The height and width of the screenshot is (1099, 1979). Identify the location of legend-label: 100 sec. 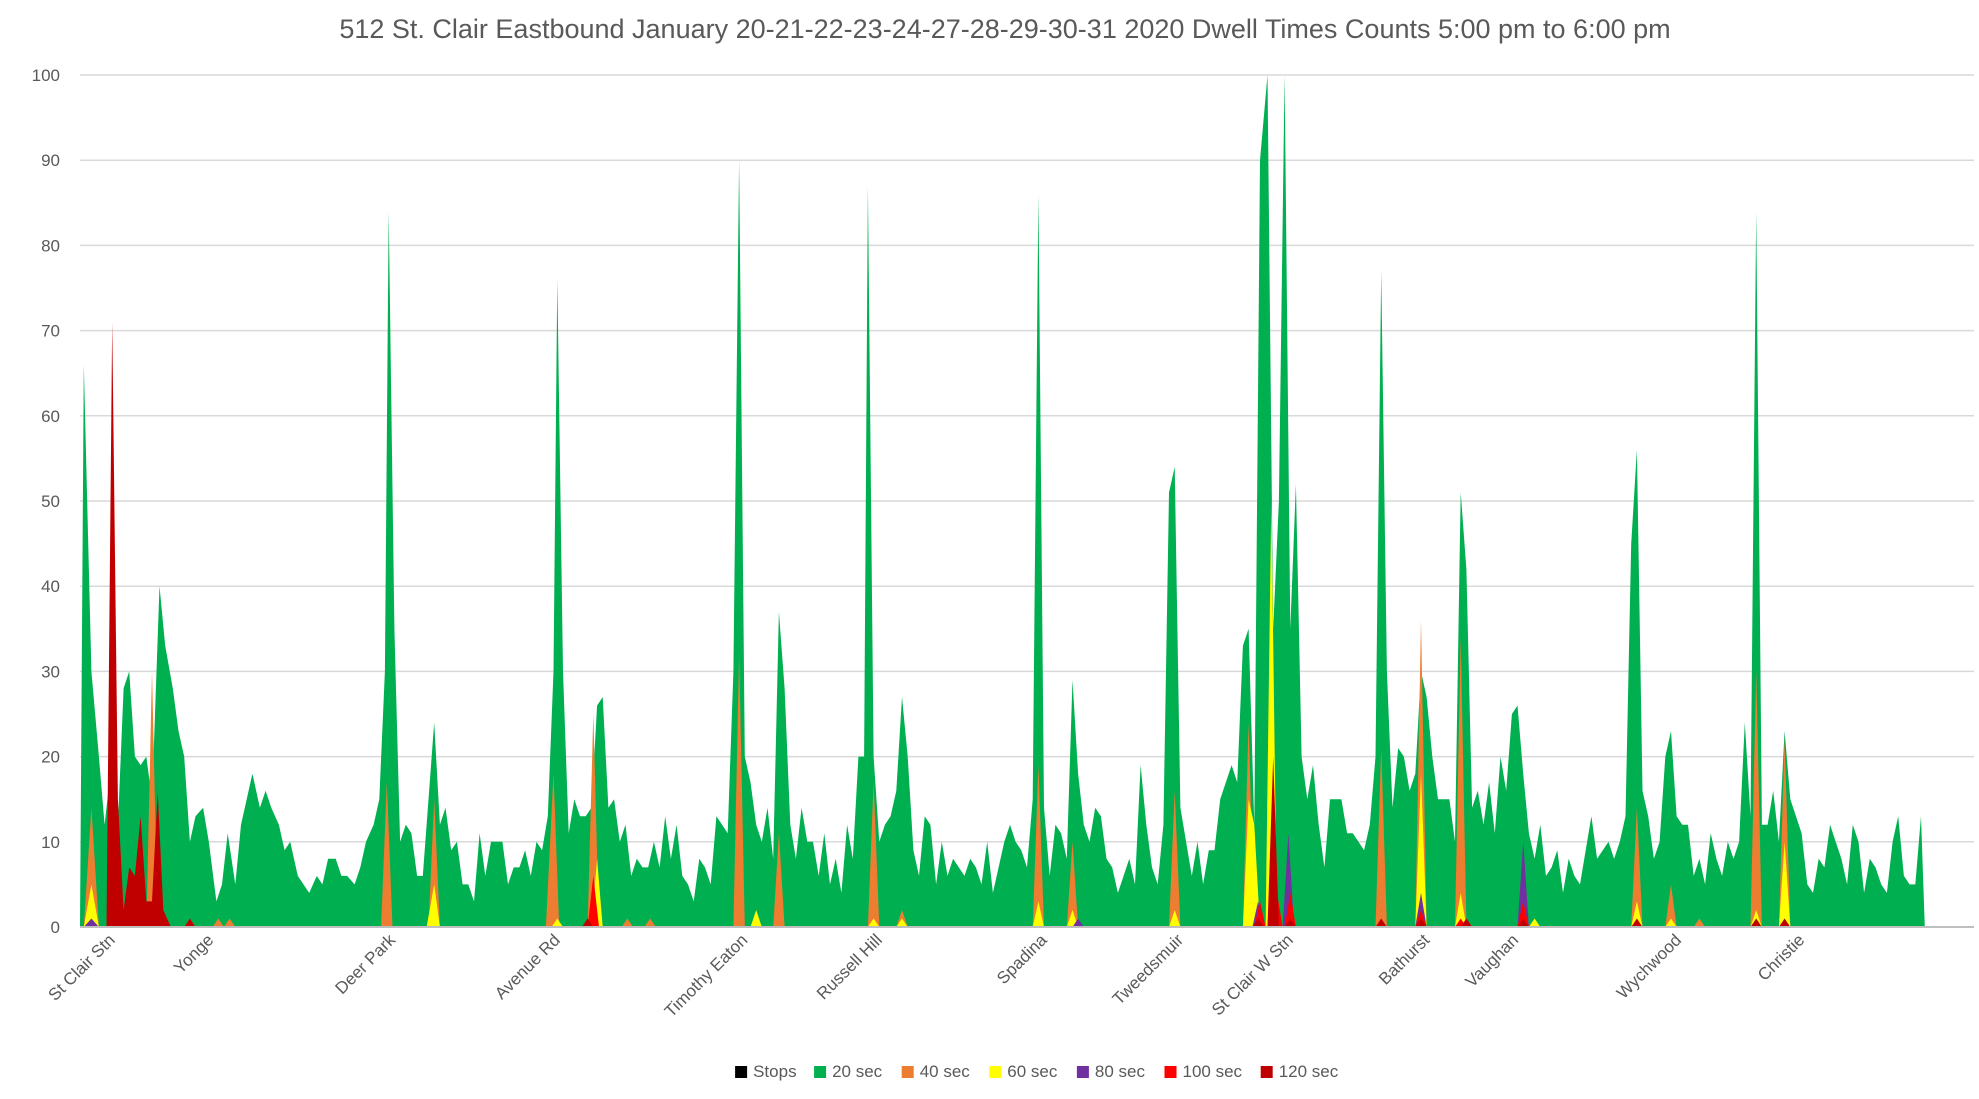
(1213, 1071).